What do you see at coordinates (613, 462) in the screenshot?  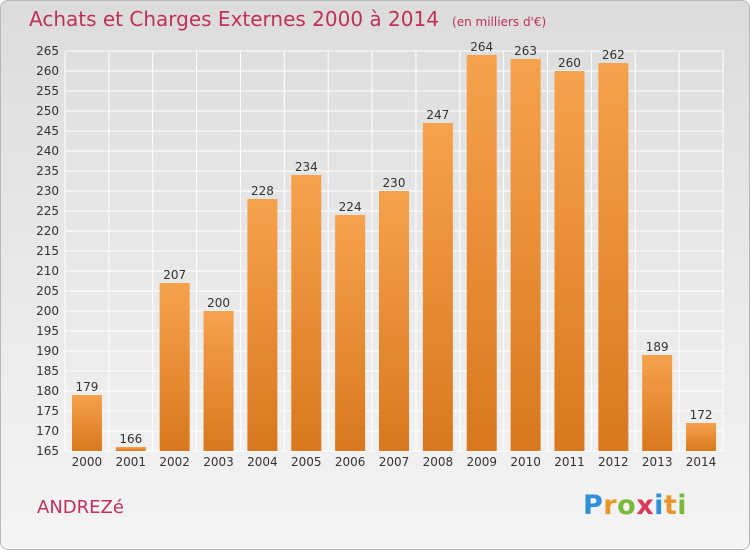 I see `x-tick-label: 2012` at bounding box center [613, 462].